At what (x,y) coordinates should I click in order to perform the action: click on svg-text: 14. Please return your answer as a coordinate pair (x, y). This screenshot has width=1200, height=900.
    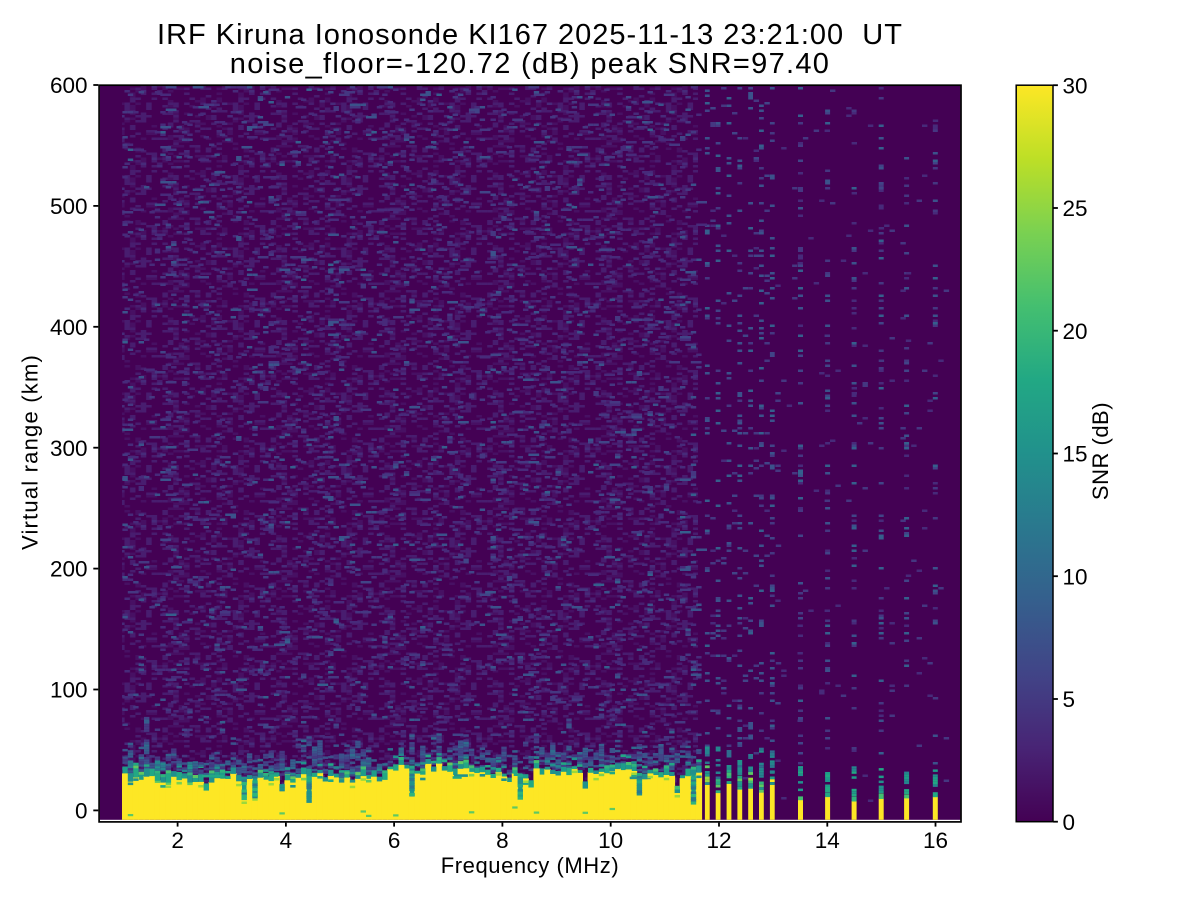
    Looking at the image, I should click on (827, 840).